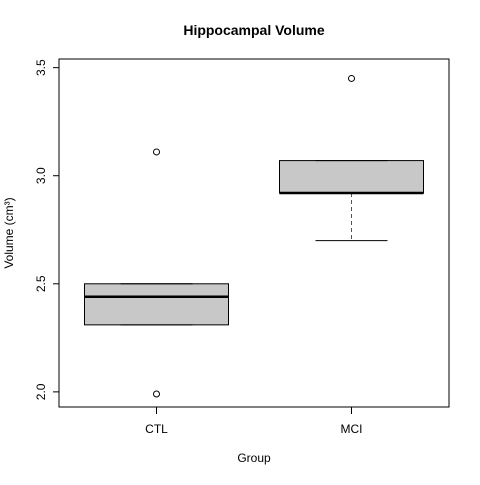  What do you see at coordinates (41, 67) in the screenshot?
I see `y-tick-label: 3.5` at bounding box center [41, 67].